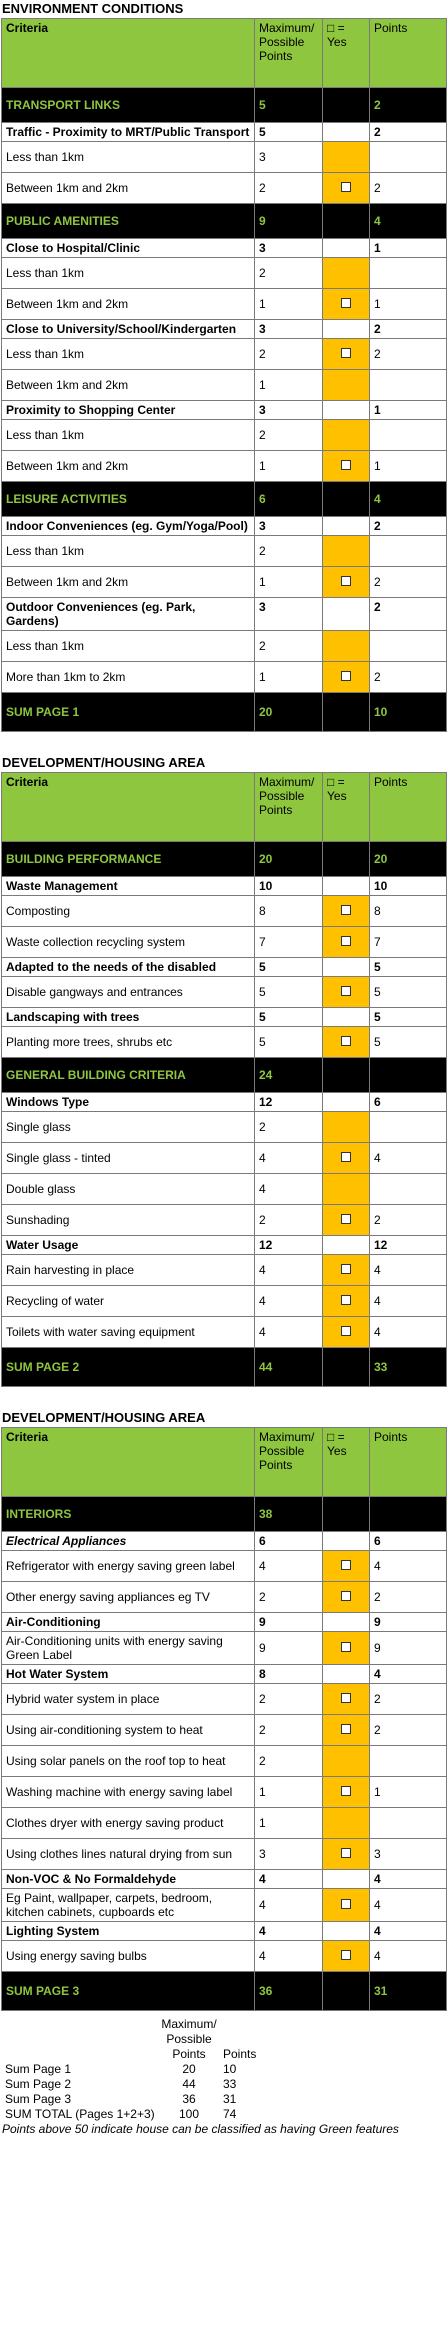  I want to click on option-row: Between 1km and 2km 1 2, so click(224, 582).